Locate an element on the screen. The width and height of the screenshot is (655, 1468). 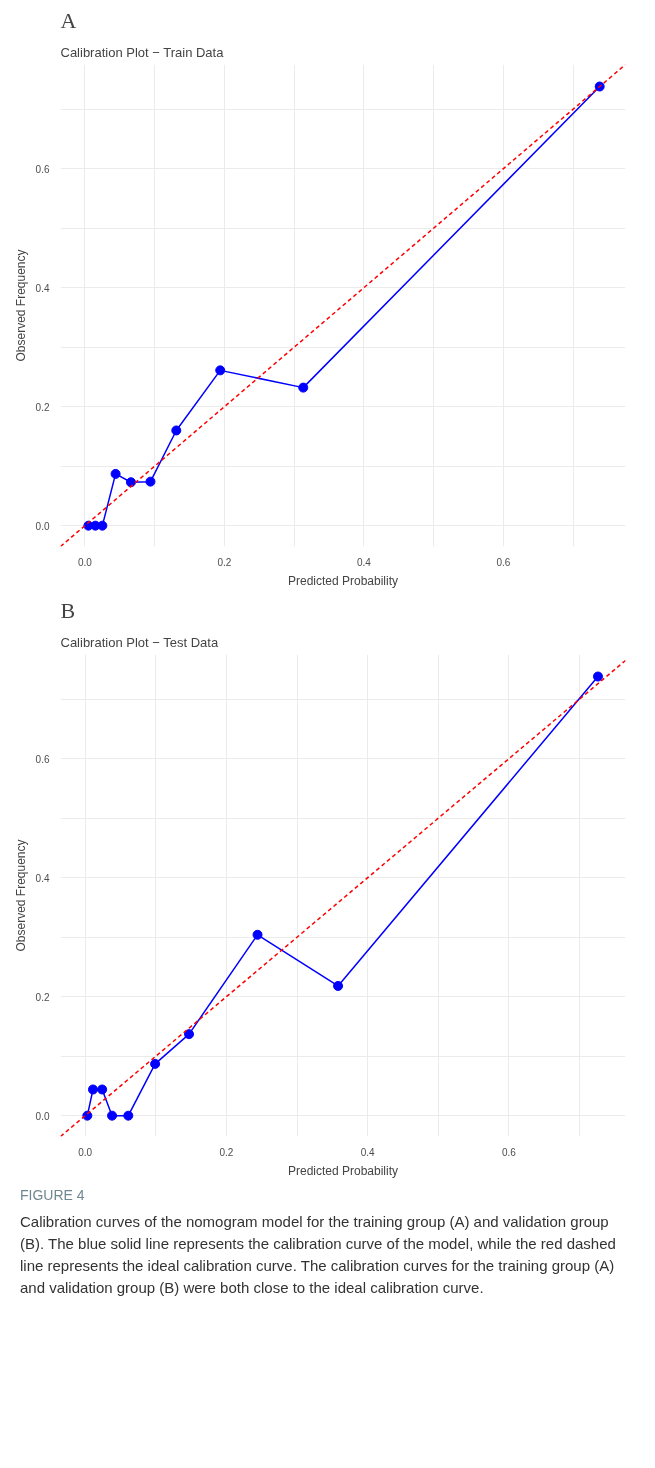
chart-title: Calibration Plot − Test Data is located at coordinates (139, 642).